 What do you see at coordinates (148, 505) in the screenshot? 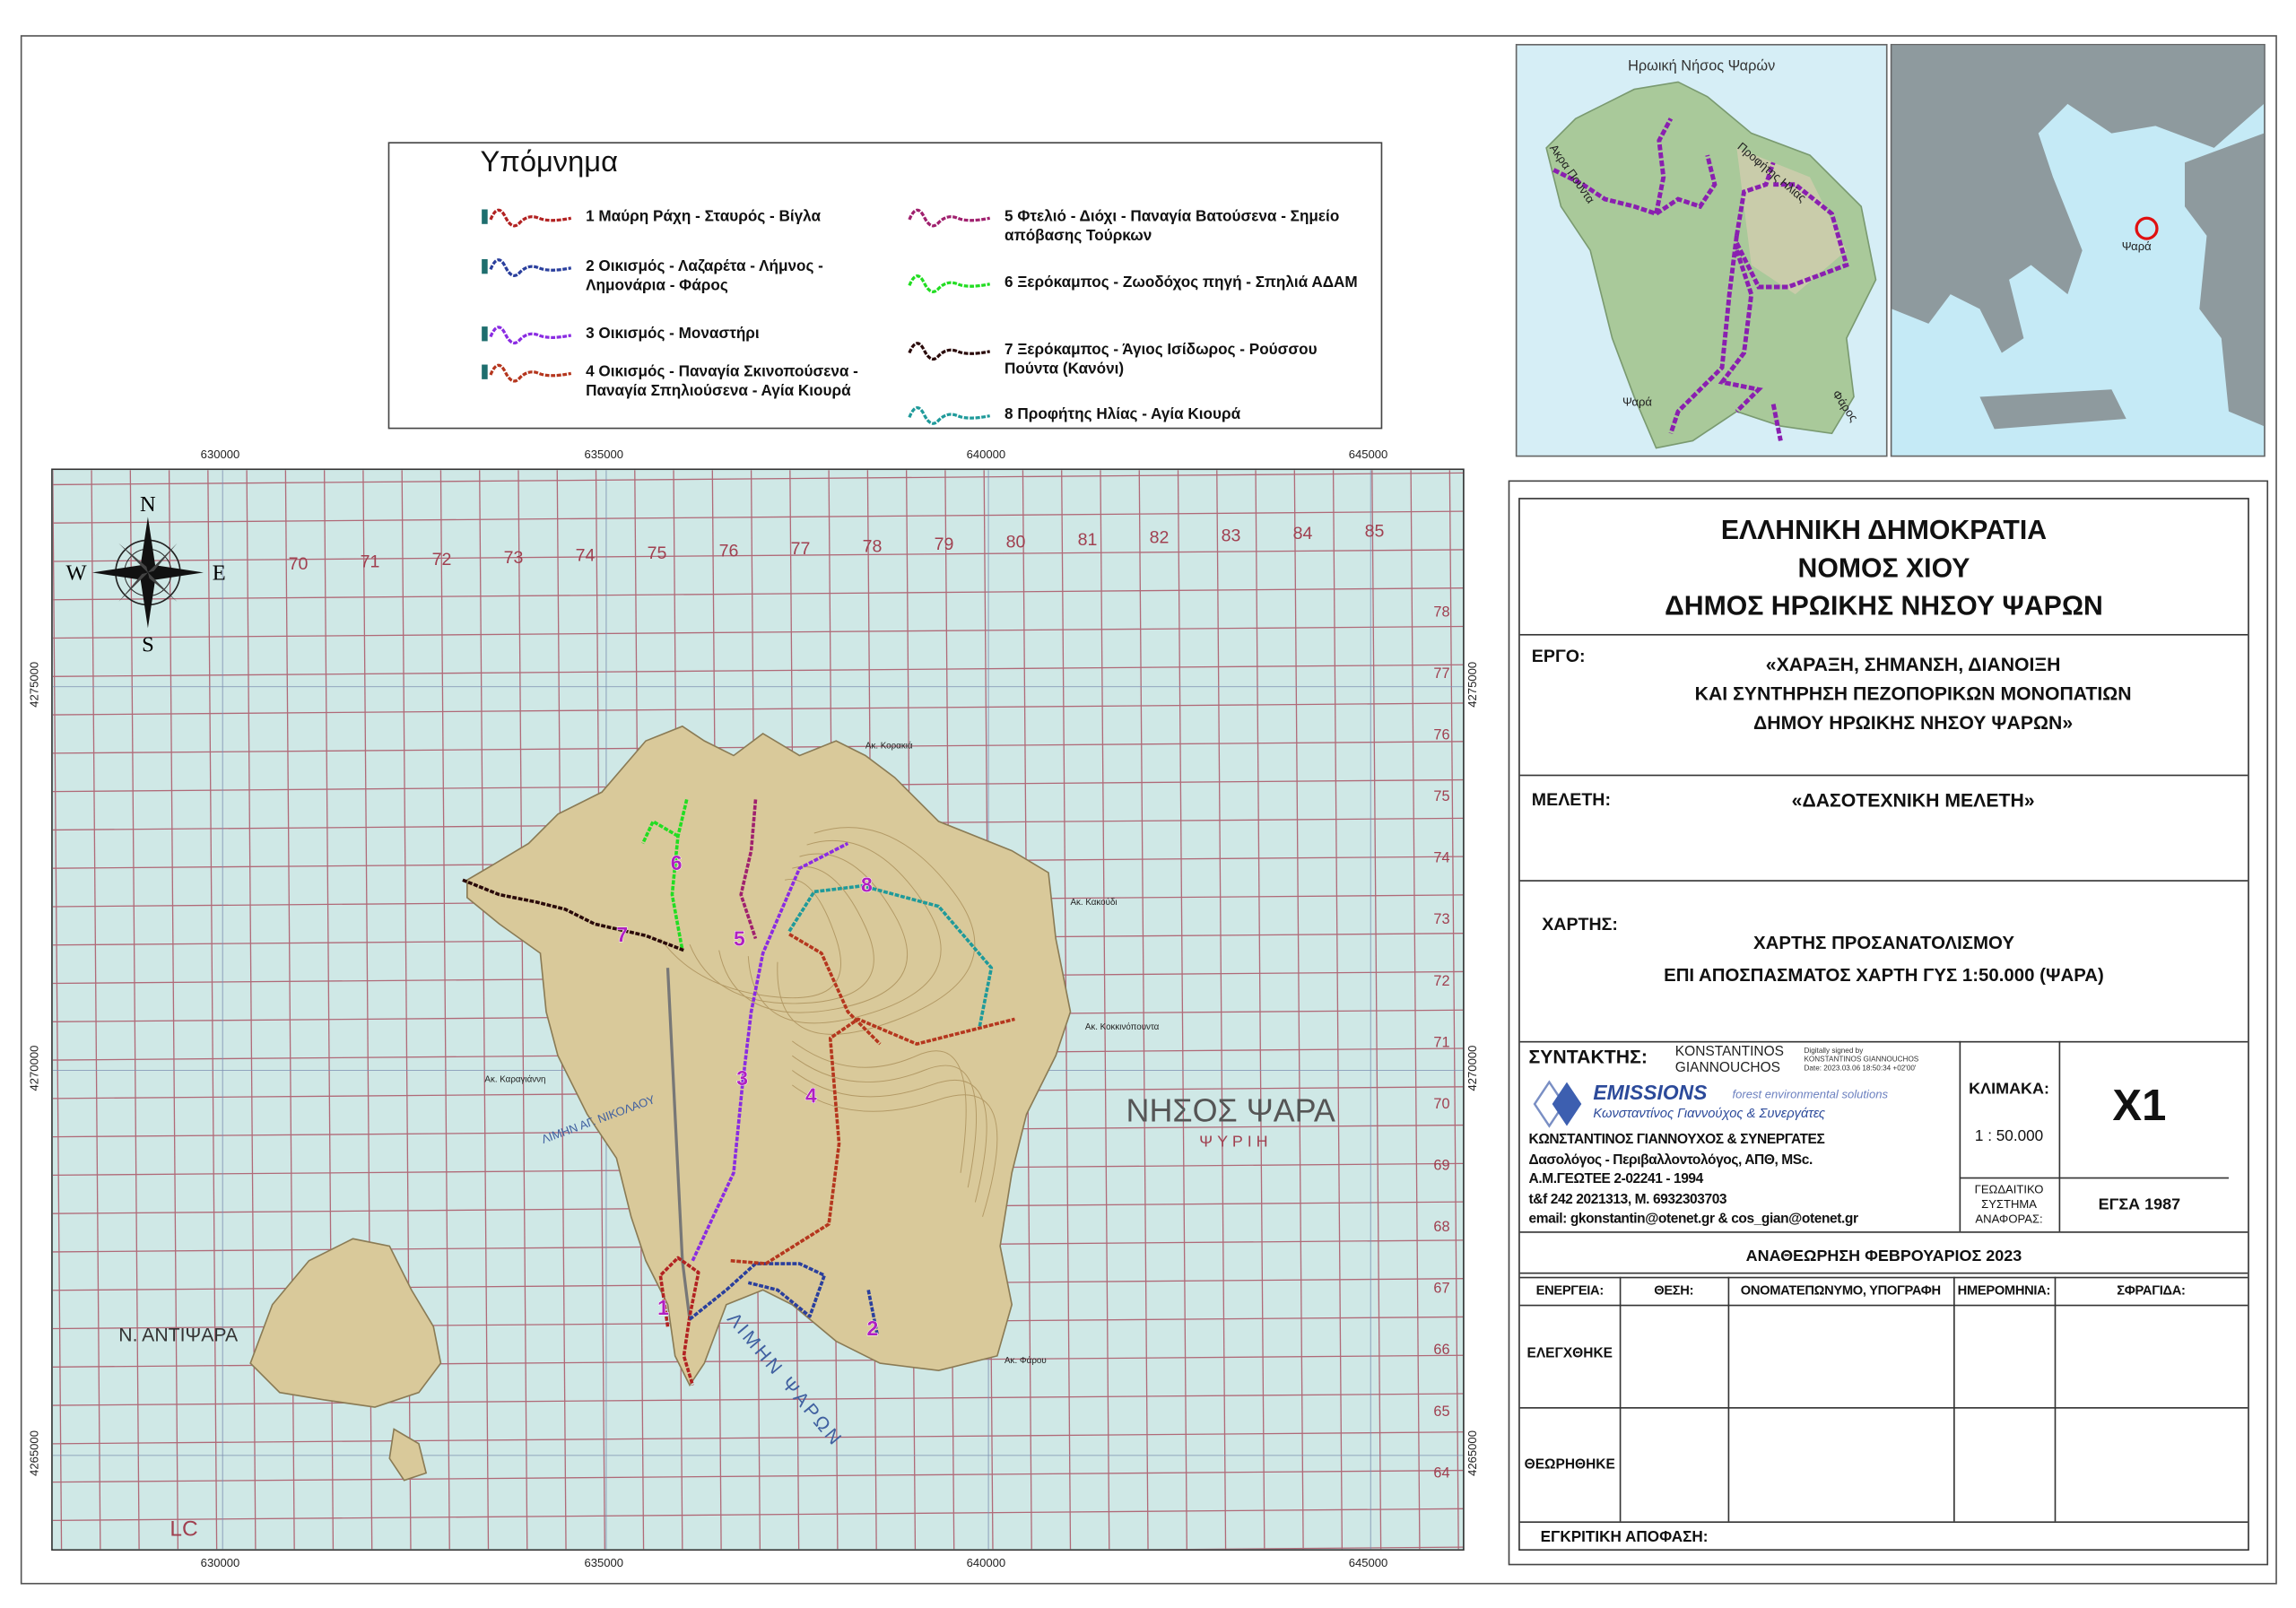
I see `compass-n: N` at bounding box center [148, 505].